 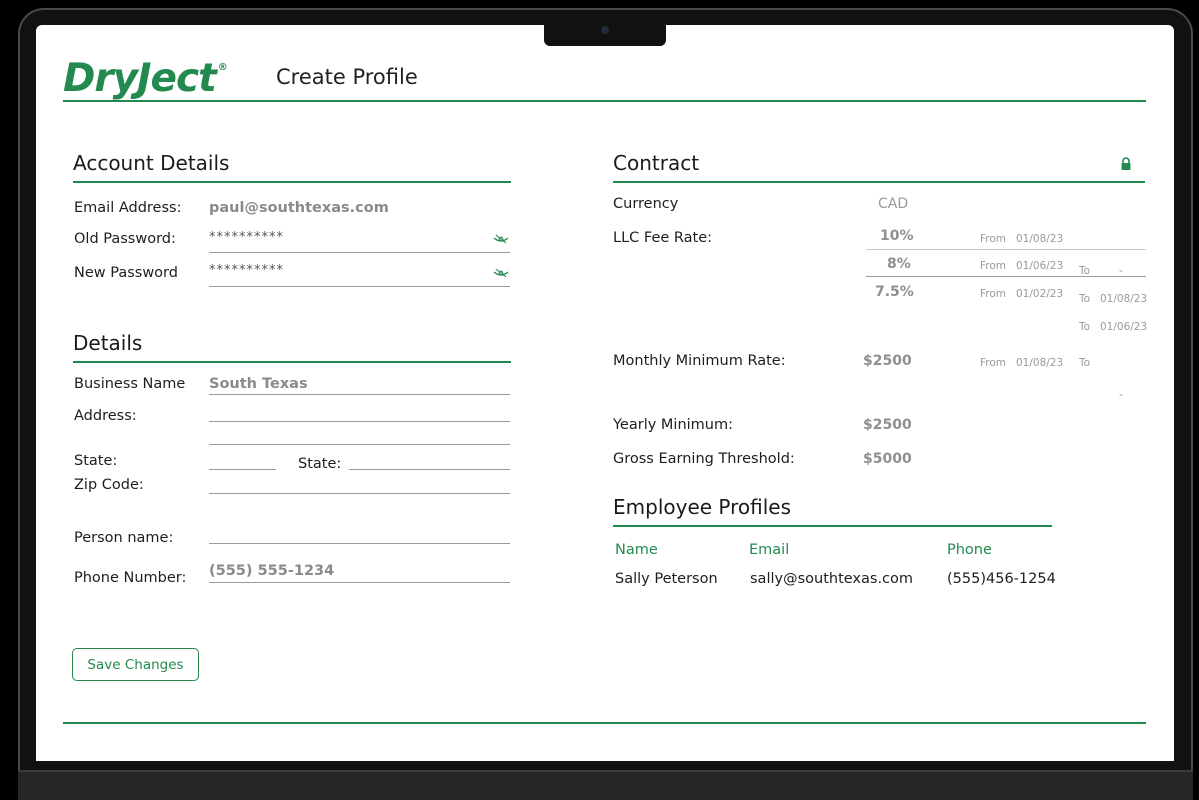 What do you see at coordinates (899, 264) in the screenshot?
I see `rate-value: 8%` at bounding box center [899, 264].